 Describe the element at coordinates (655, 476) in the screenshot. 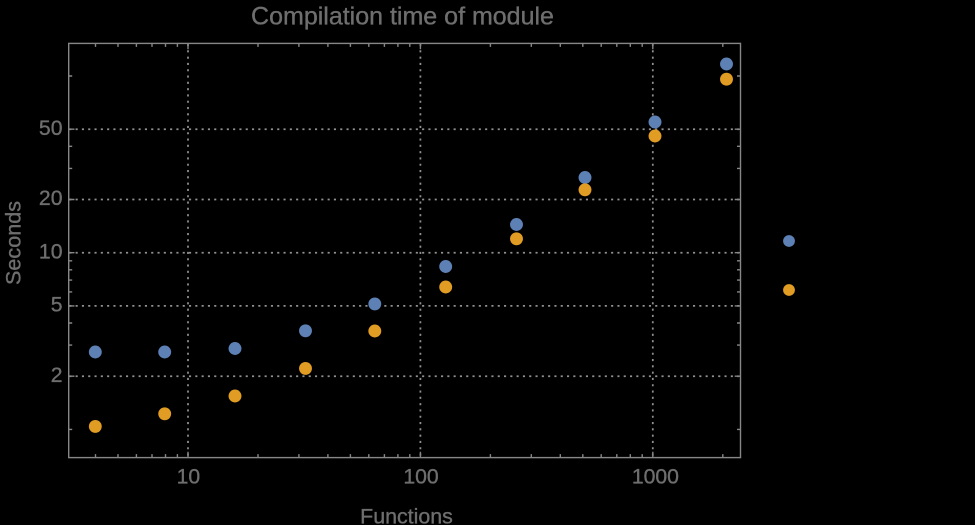

I see `svg-text: 1000` at that location.